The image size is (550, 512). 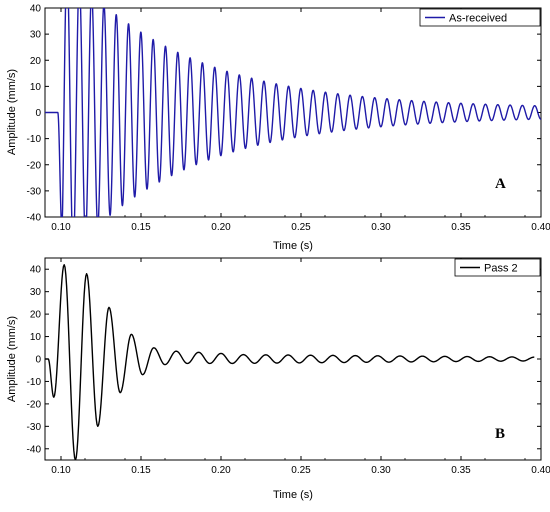 I want to click on panel-a-x-axis-title: Time (s), so click(x=293, y=246).